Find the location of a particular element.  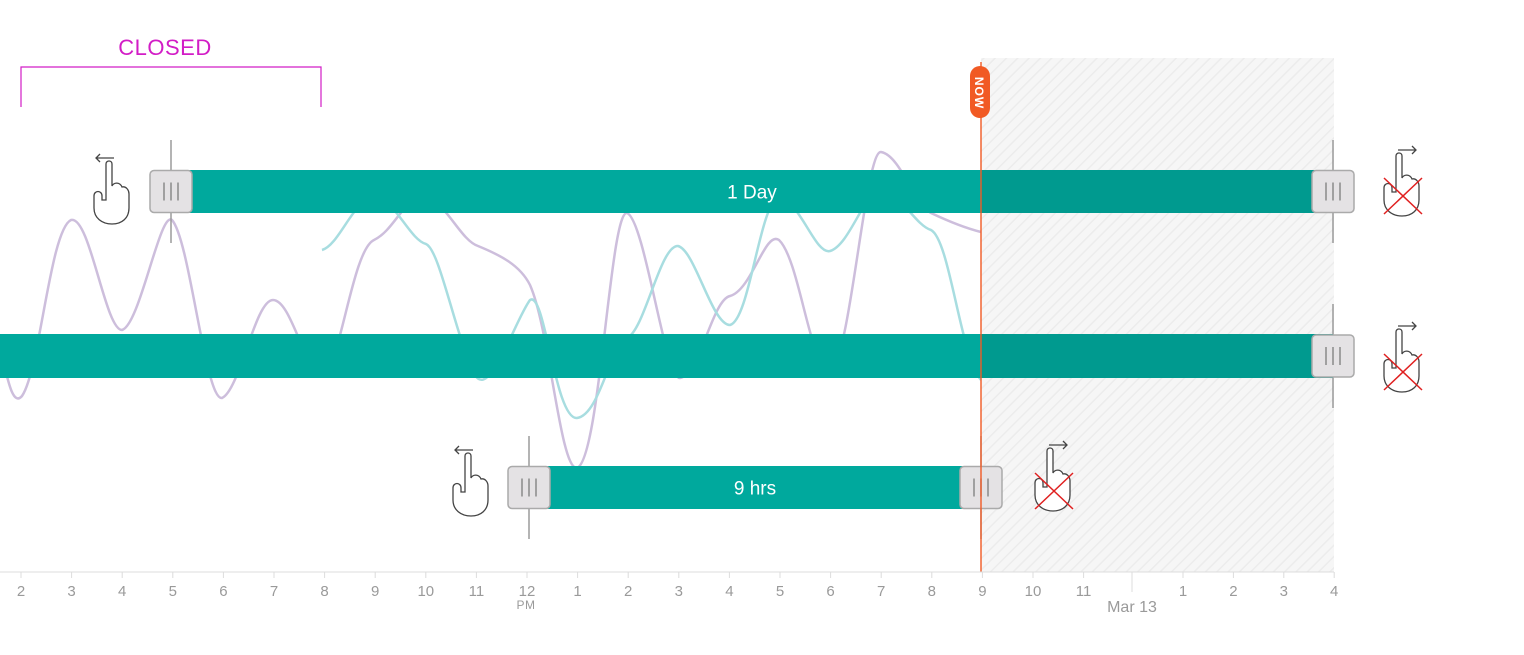

now-badge is located at coordinates (980, 92).